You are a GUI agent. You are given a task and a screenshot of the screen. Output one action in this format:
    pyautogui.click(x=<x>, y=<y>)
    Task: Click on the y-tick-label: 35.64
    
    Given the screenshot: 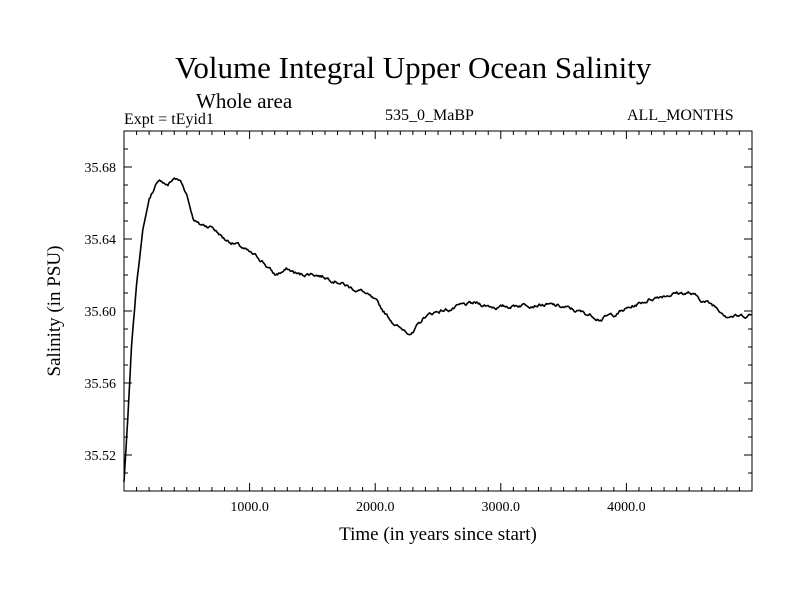 What is the action you would take?
    pyautogui.click(x=101, y=240)
    